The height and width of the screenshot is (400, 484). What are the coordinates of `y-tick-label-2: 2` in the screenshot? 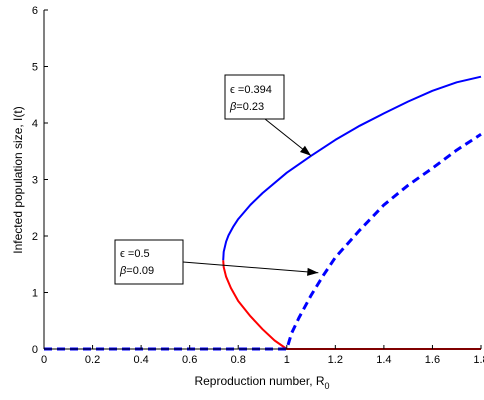 It's located at (35, 237).